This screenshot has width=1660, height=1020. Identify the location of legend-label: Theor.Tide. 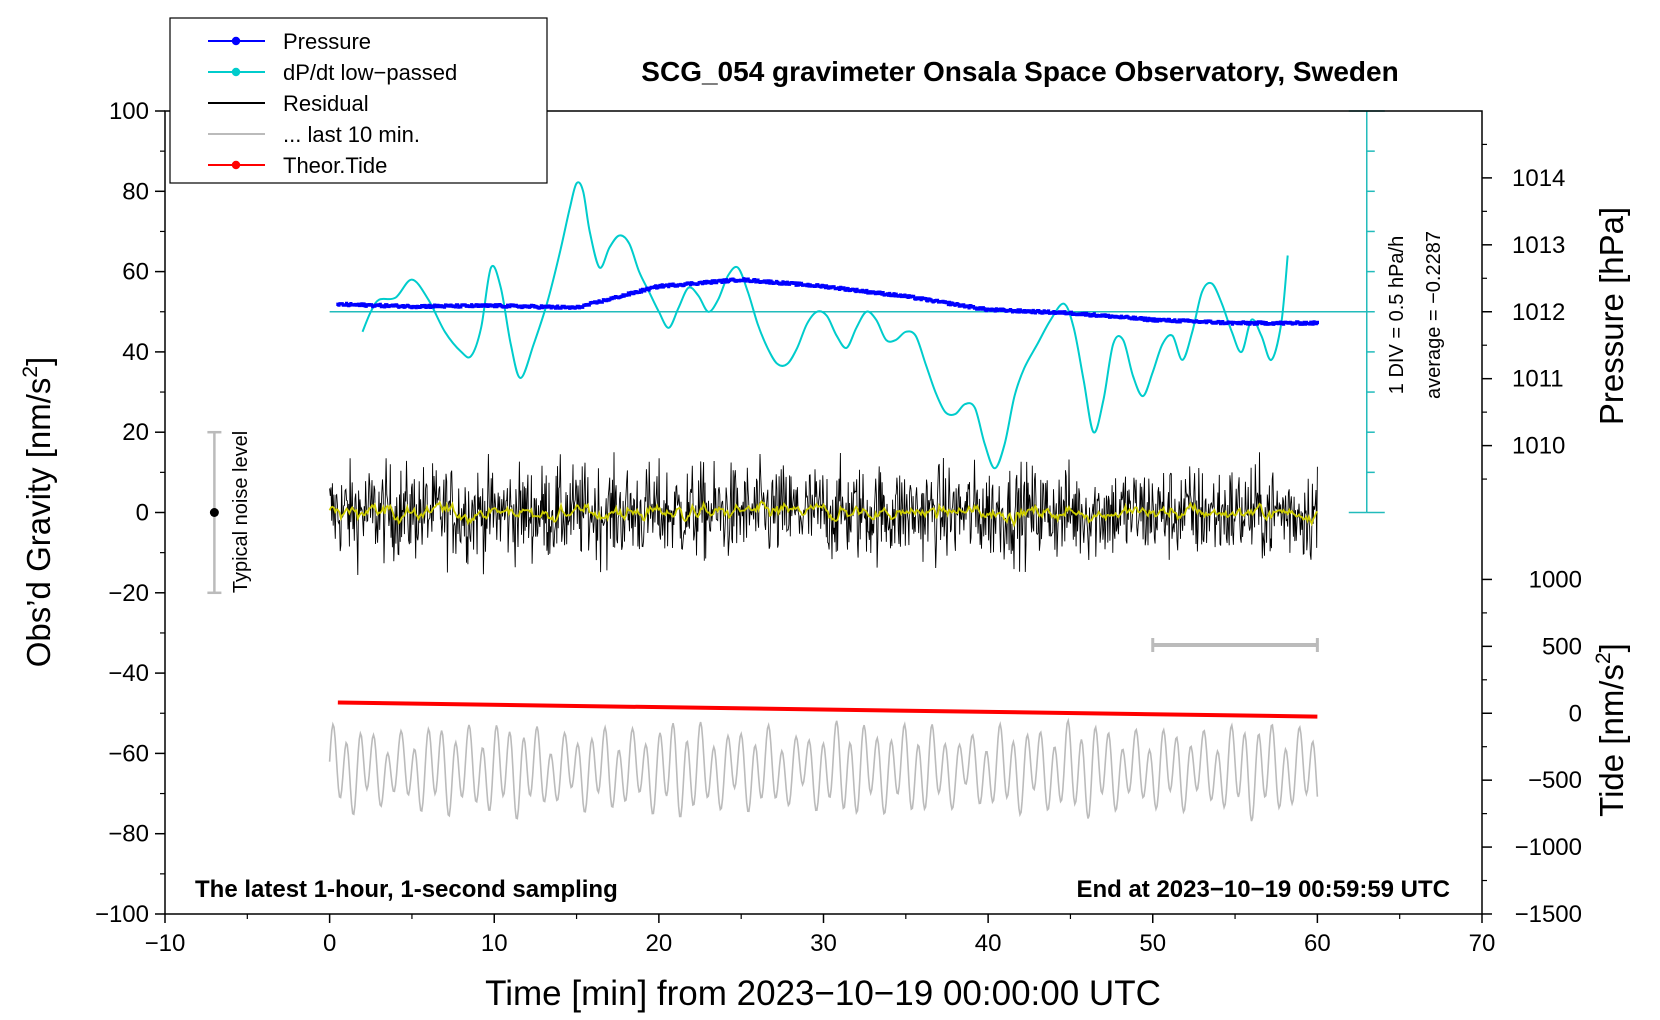
(335, 165).